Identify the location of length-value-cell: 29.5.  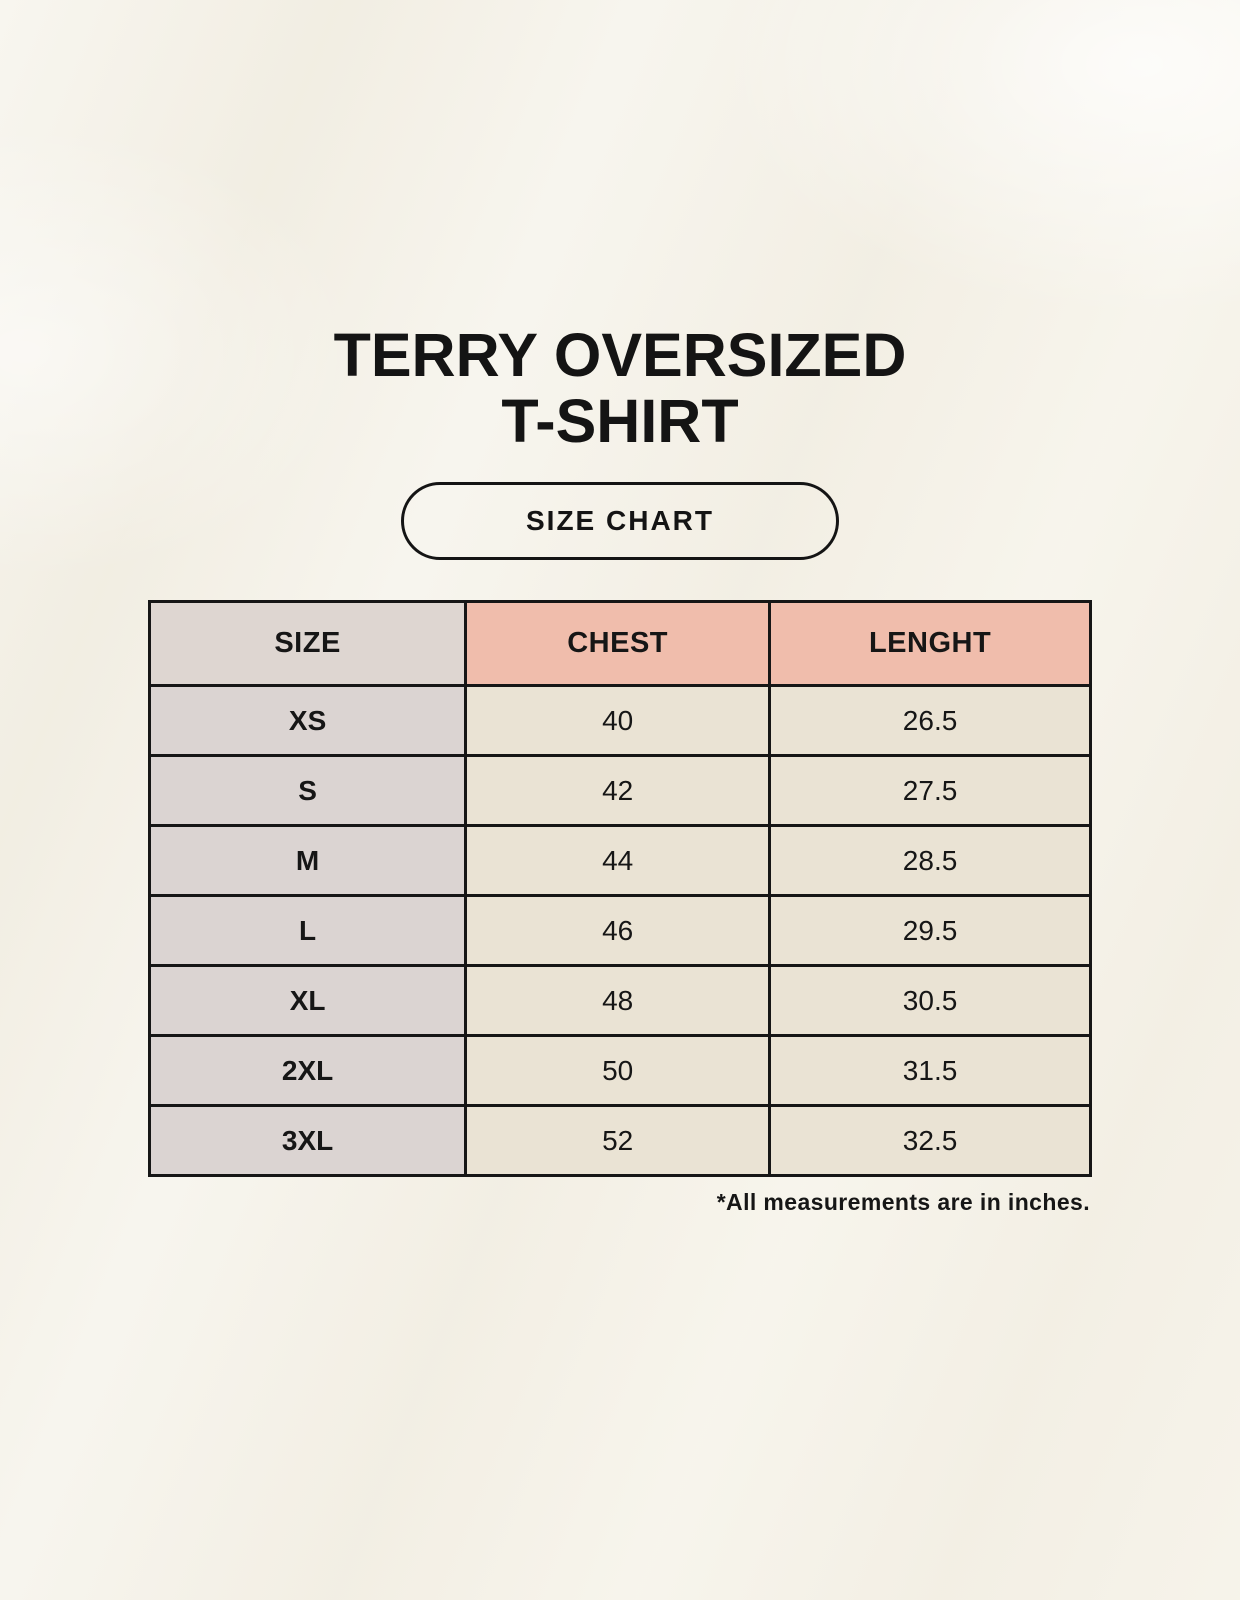
(930, 930).